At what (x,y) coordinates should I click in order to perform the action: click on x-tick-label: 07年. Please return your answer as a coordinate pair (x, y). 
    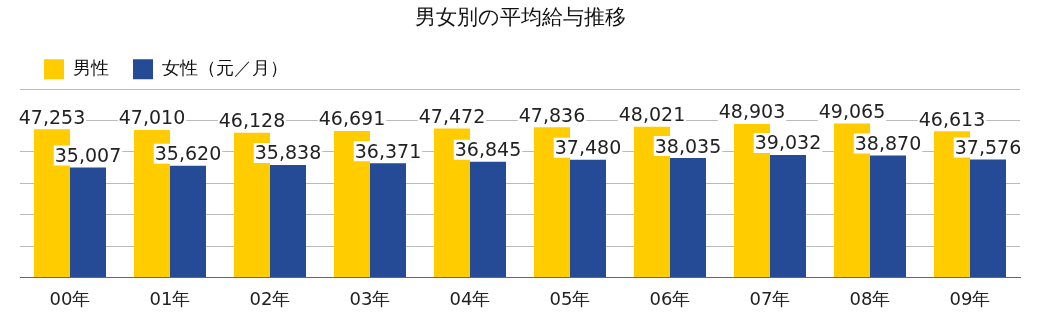
    Looking at the image, I should click on (770, 298).